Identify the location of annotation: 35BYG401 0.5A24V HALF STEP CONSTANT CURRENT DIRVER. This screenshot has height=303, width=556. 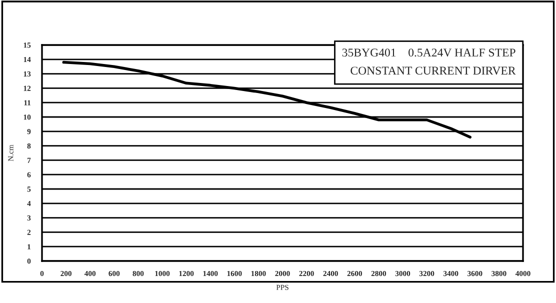
(429, 61).